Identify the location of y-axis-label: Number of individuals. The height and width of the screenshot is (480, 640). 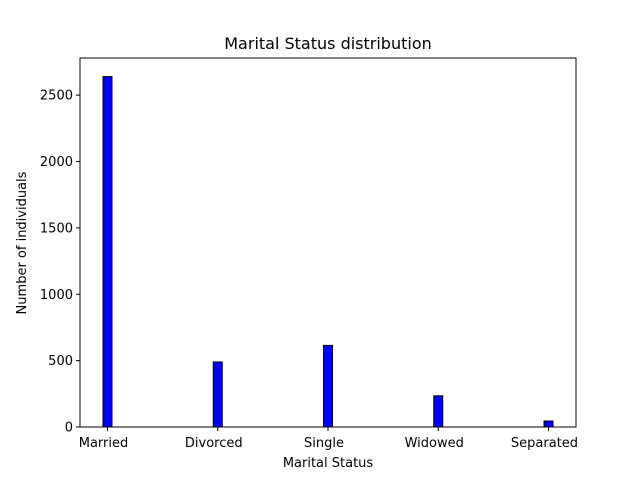
(22, 242).